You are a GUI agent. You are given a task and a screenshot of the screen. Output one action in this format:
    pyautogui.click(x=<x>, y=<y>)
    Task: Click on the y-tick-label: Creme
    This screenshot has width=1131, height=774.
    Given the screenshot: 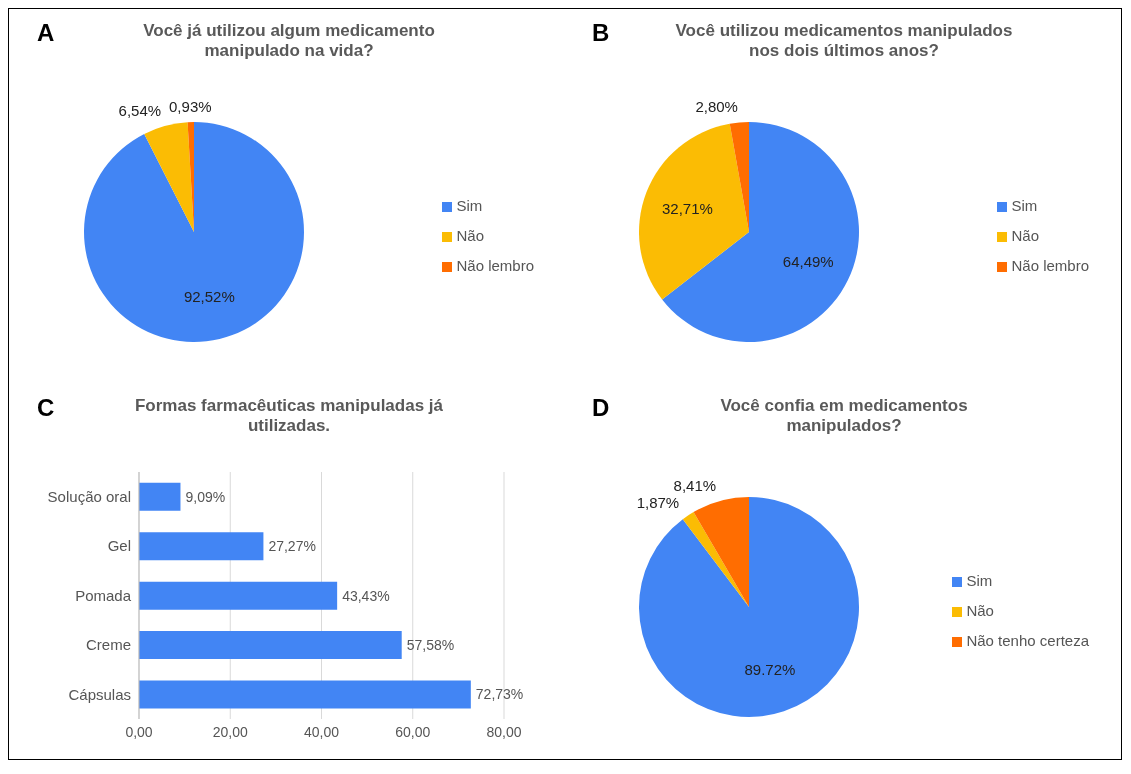 What is the action you would take?
    pyautogui.click(x=108, y=645)
    